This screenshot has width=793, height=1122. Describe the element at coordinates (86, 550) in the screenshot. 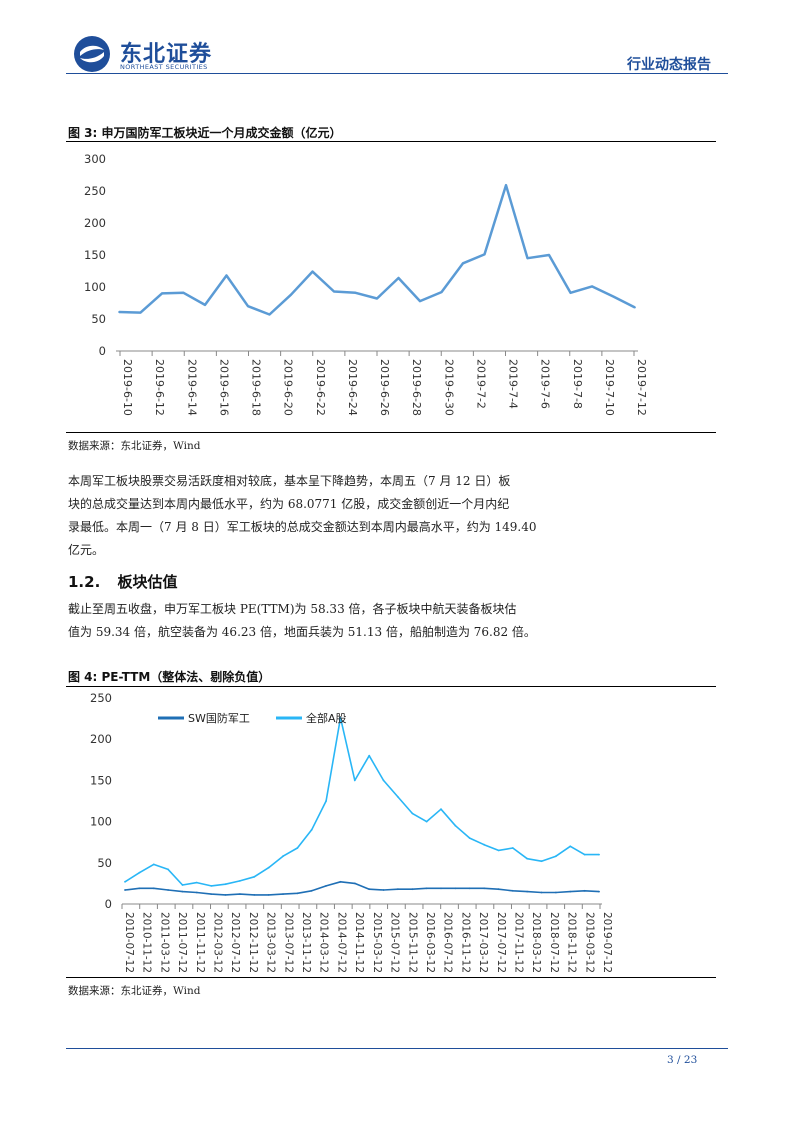

I see `paragraph-line: 亿元。` at that location.